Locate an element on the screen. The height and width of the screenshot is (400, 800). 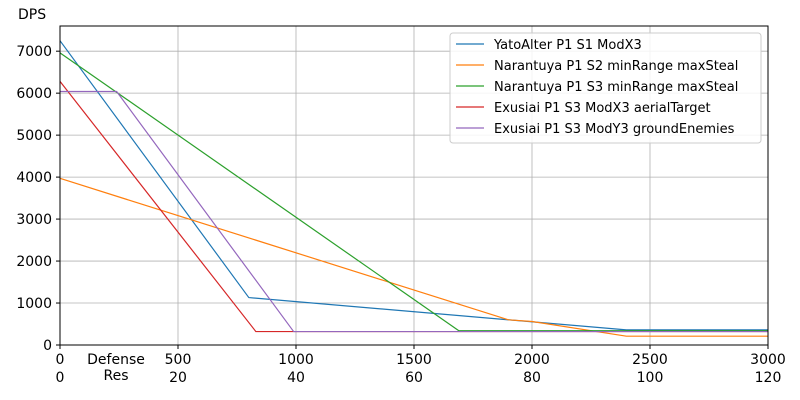
y-tick-label: 2000 is located at coordinates (34, 262).